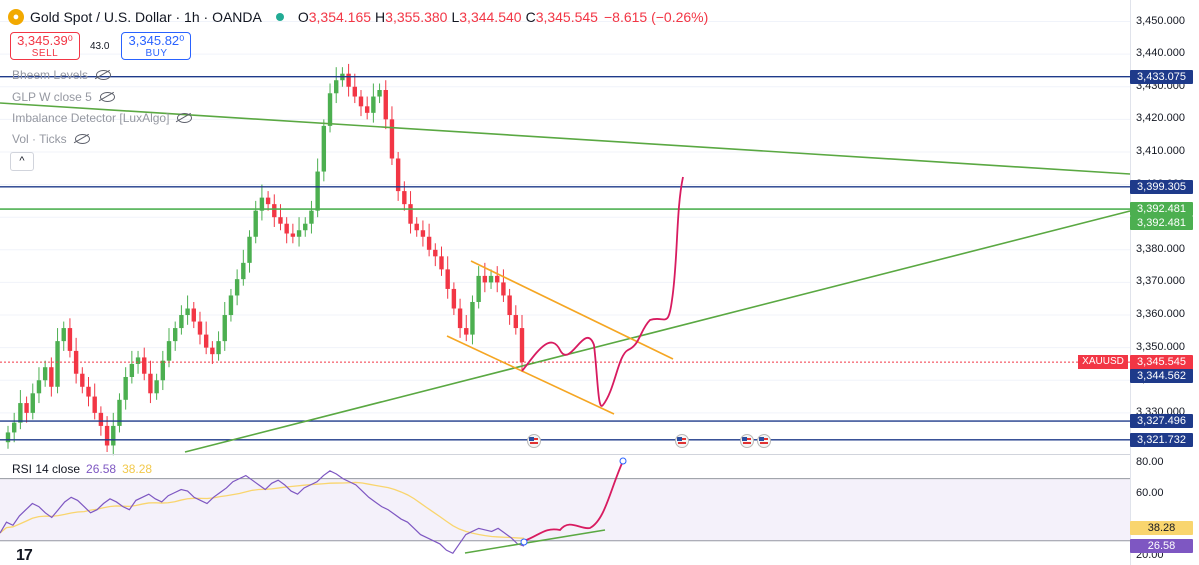 The height and width of the screenshot is (565, 1199). Describe the element at coordinates (137, 469) in the screenshot. I see `rsi-ma-value: 38.28` at that location.